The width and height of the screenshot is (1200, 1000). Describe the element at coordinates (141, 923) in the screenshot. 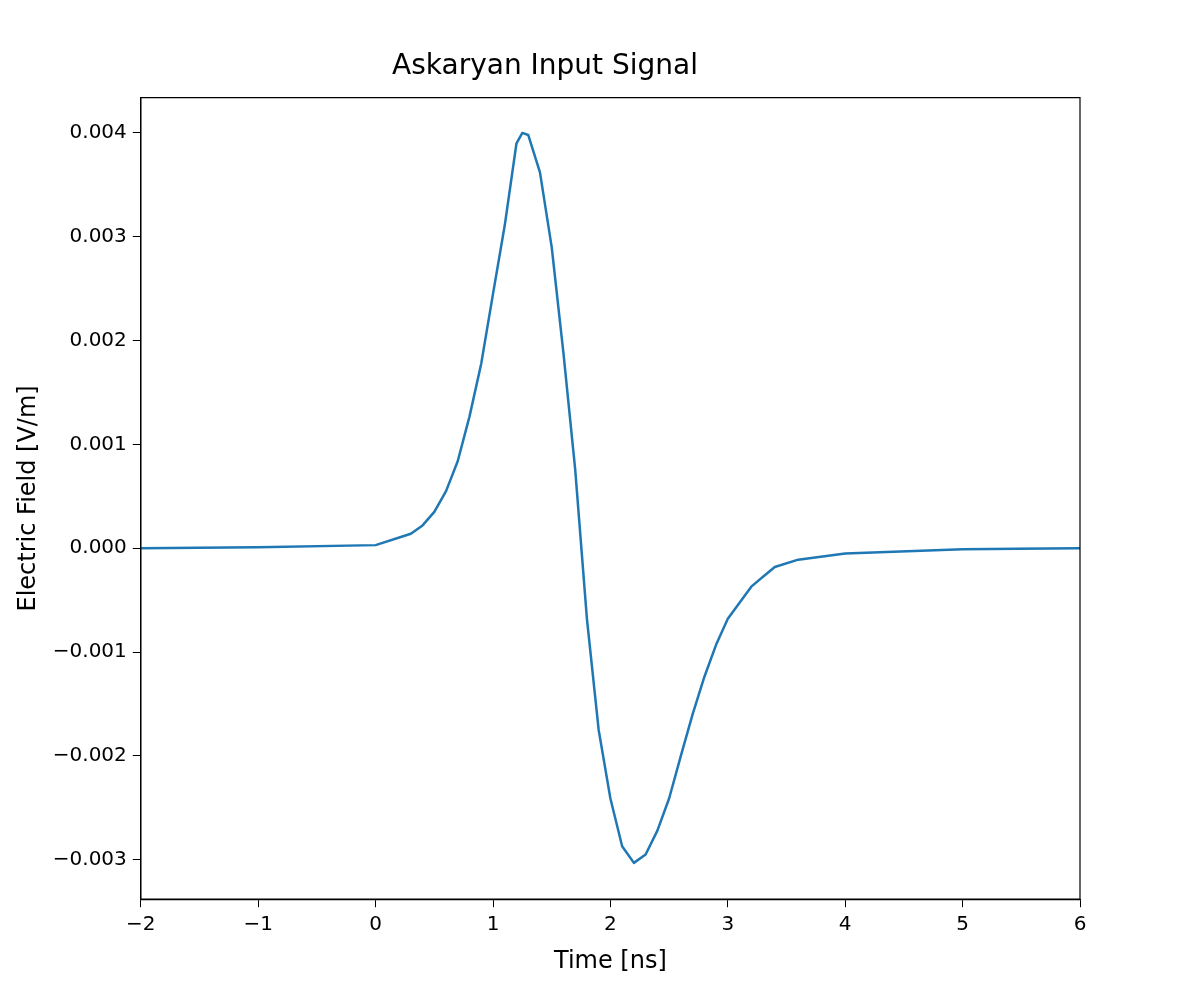

I see `x-tick-label: −2` at that location.